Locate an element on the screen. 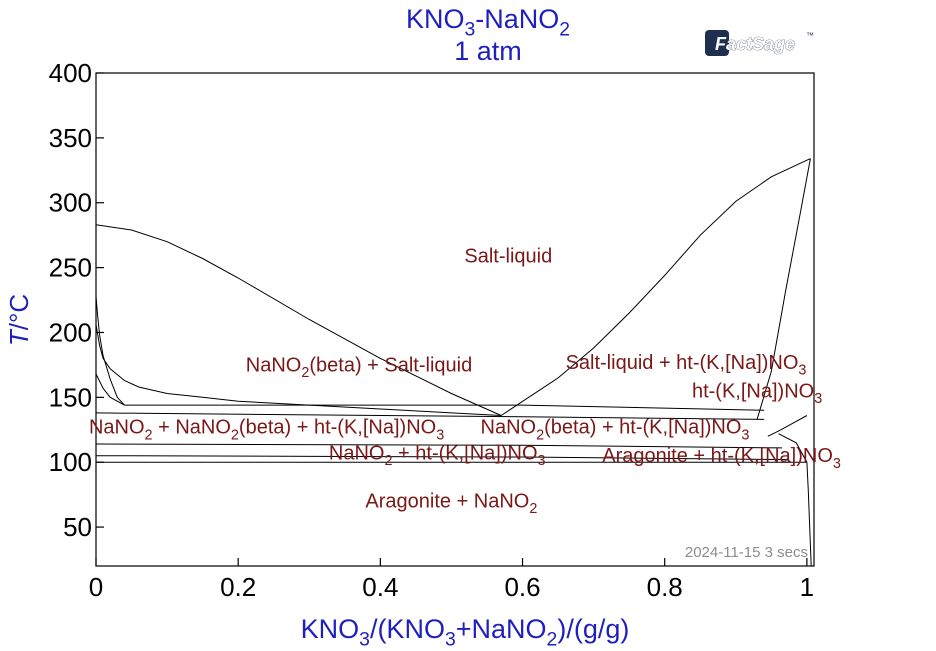  region-label: Aragonite + NaNO2 is located at coordinates (451, 504).